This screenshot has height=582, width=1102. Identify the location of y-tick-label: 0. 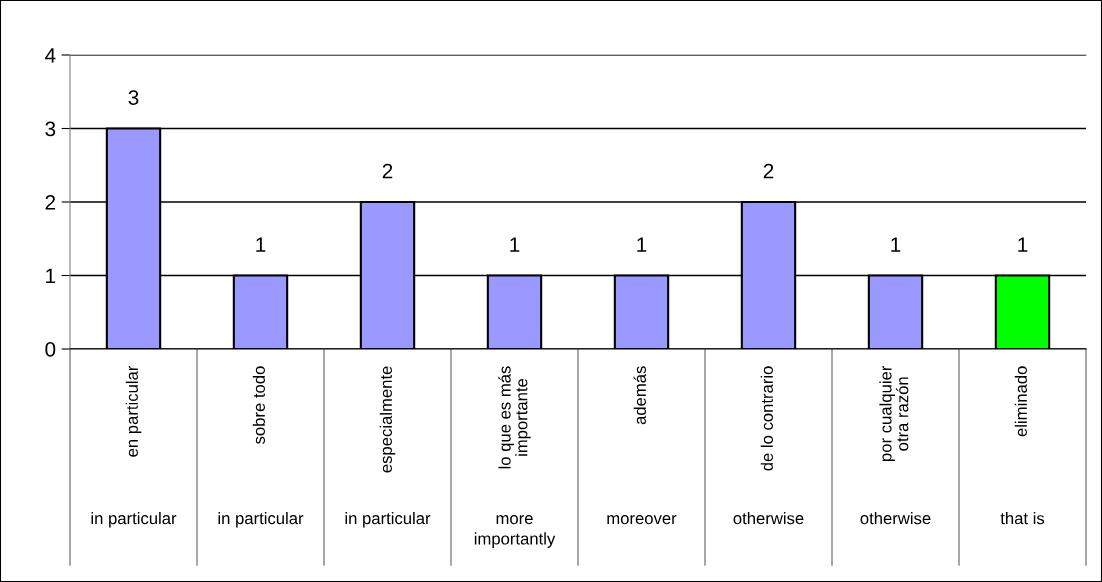
(50, 349).